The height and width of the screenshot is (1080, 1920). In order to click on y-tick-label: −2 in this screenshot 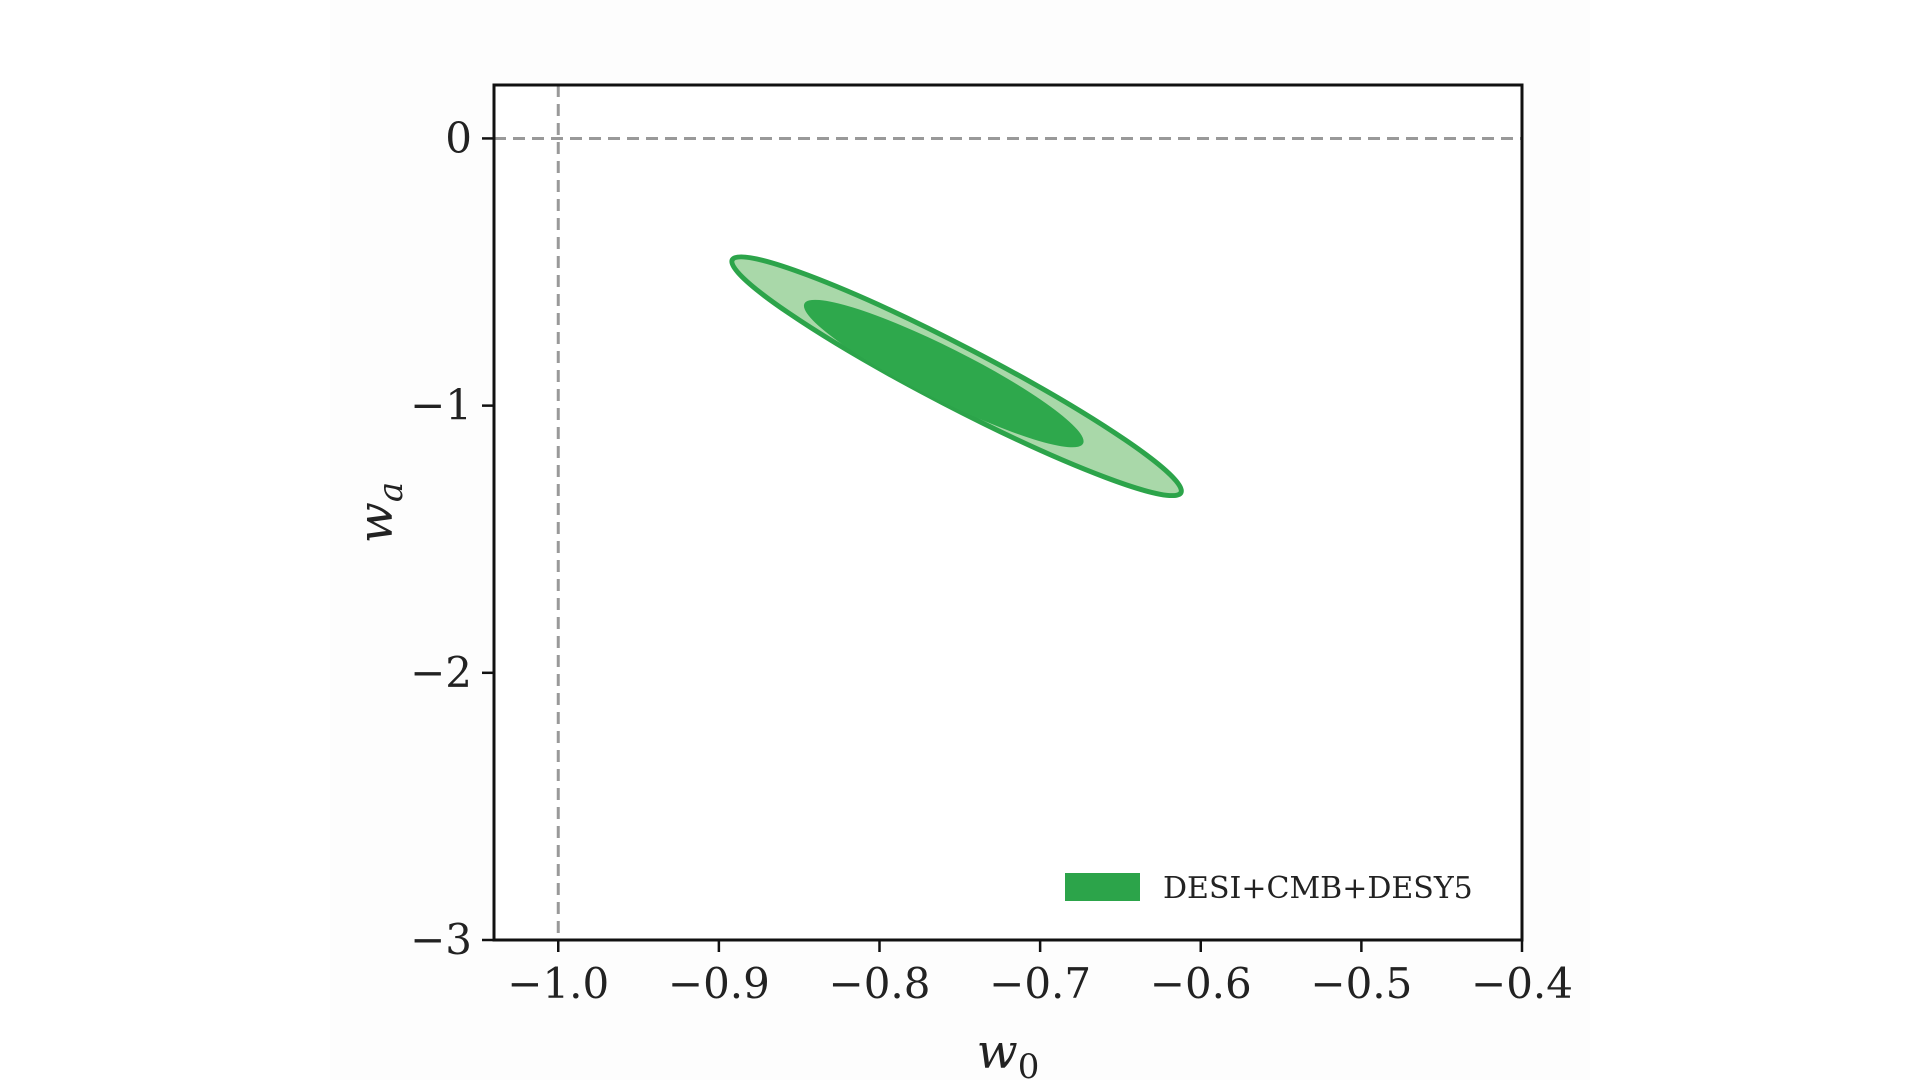, I will do `click(441, 672)`.